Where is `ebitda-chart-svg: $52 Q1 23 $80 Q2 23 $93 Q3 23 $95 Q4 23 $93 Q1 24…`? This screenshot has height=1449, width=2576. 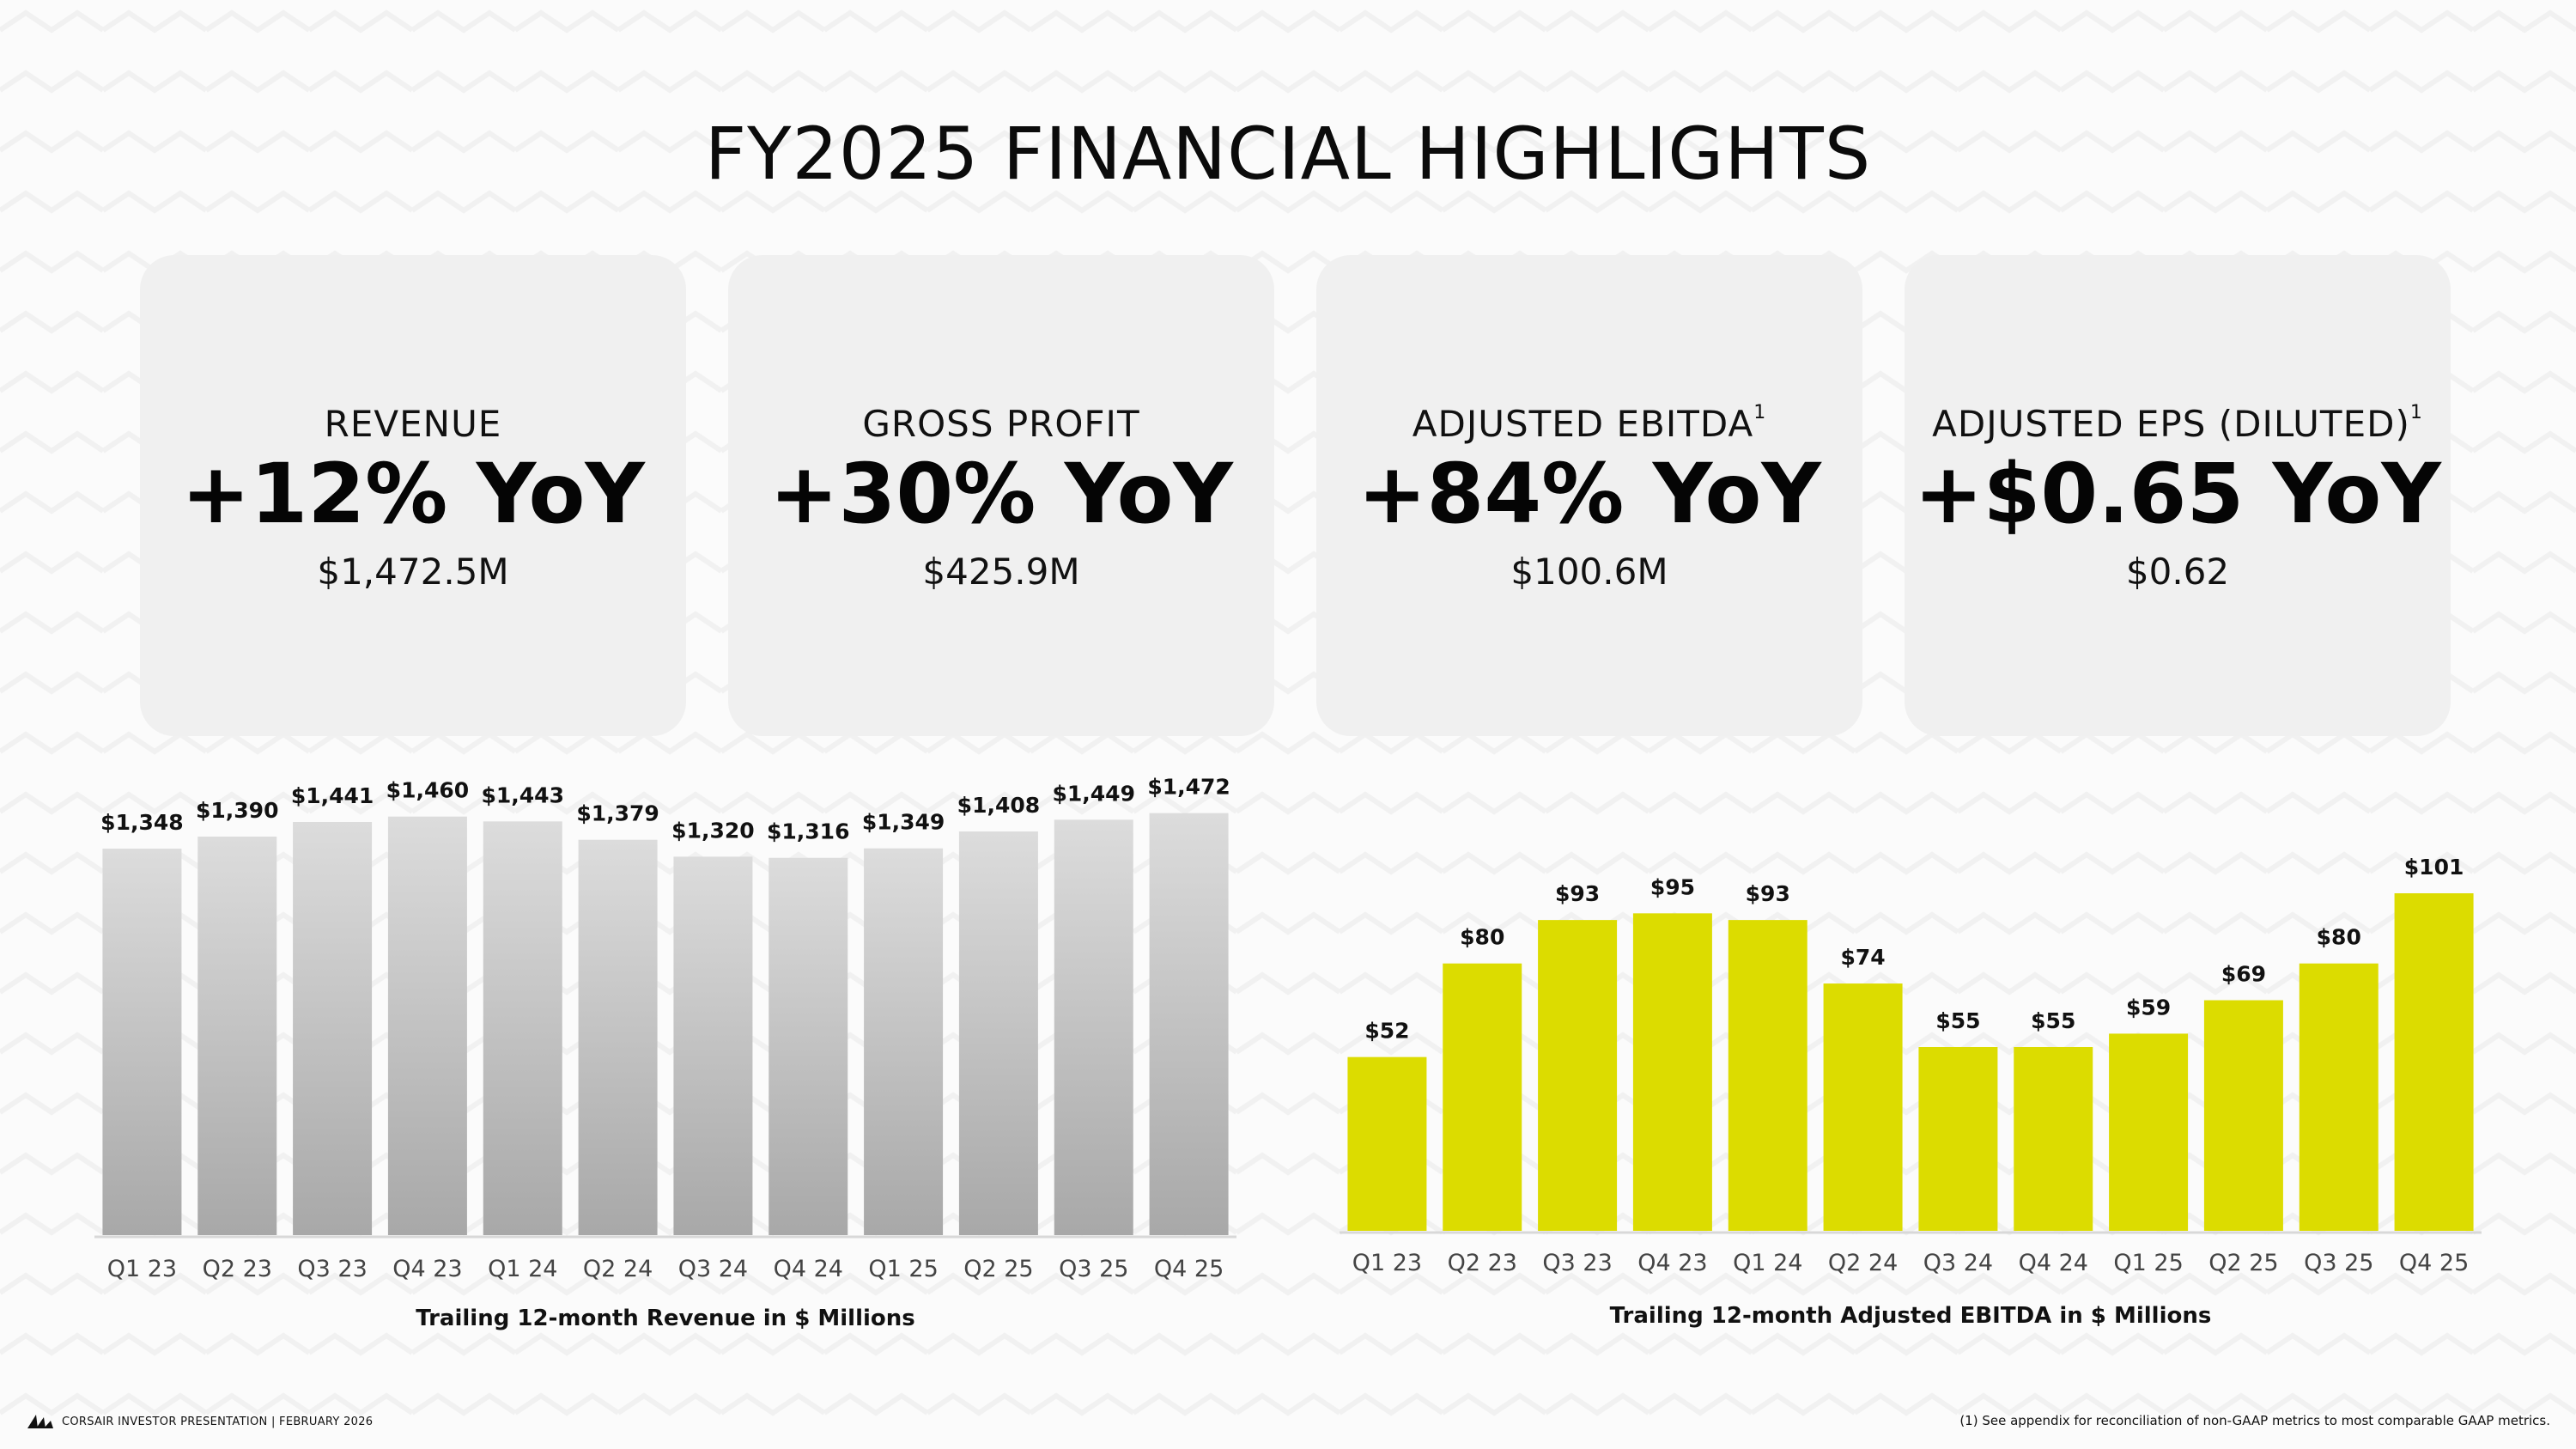
ebitda-chart-svg: $52 Q1 23 $80 Q2 23 $93 Q3 23 $95 Q4 23 $93 Q1 24… is located at coordinates (1911, 1065).